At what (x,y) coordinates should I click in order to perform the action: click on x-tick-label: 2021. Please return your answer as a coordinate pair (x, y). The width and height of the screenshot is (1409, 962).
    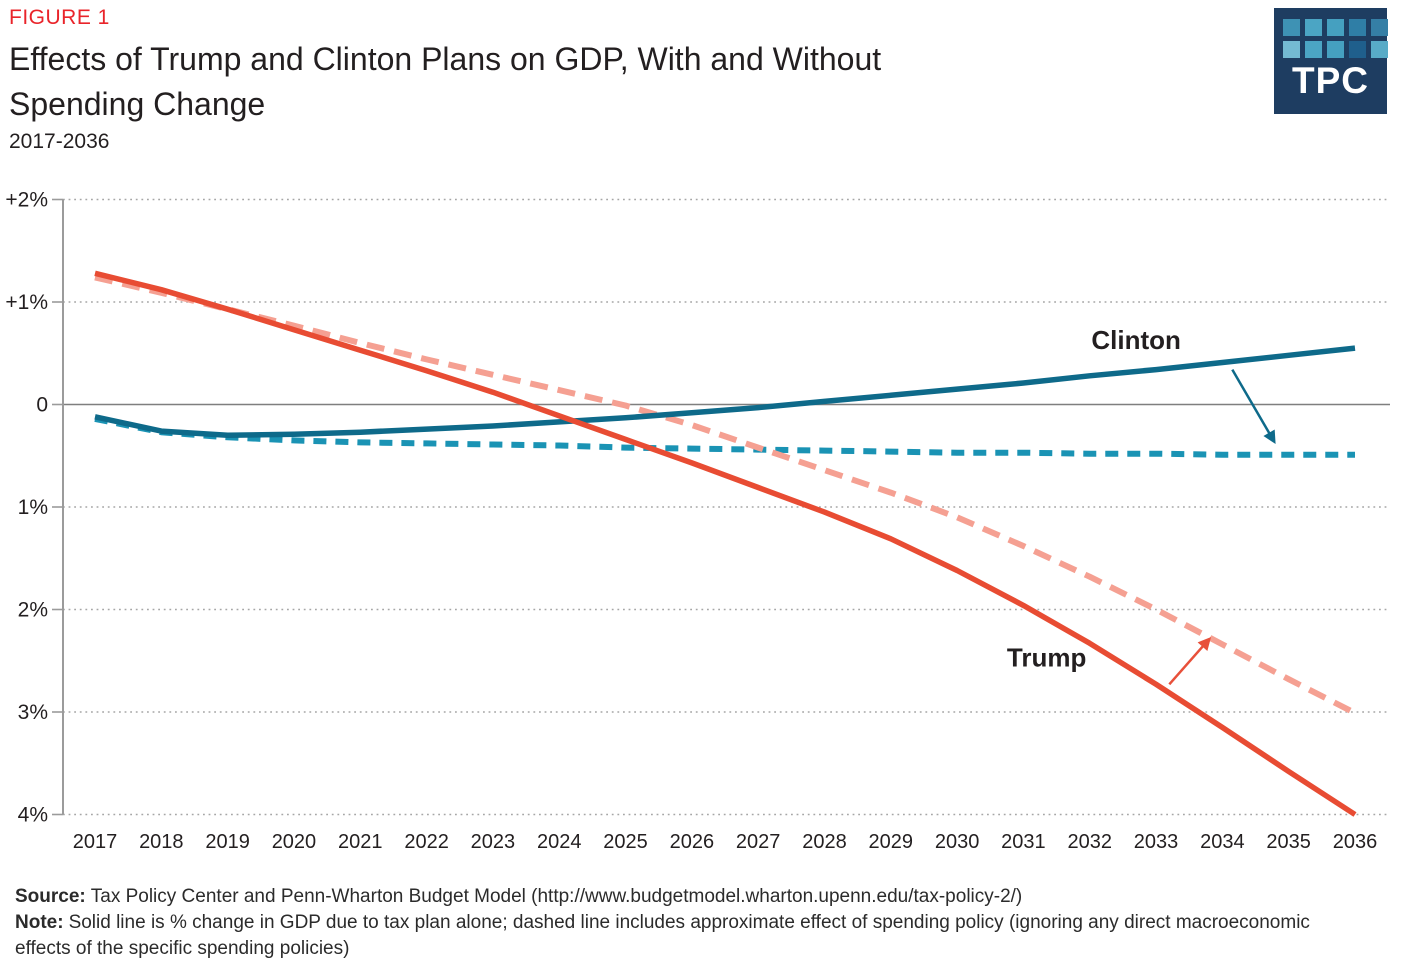
    Looking at the image, I should click on (360, 842).